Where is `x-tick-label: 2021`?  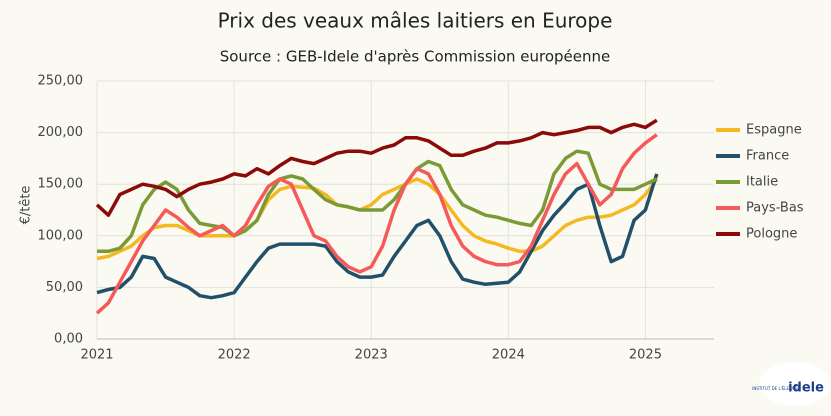 x-tick-label: 2021 is located at coordinates (96, 355).